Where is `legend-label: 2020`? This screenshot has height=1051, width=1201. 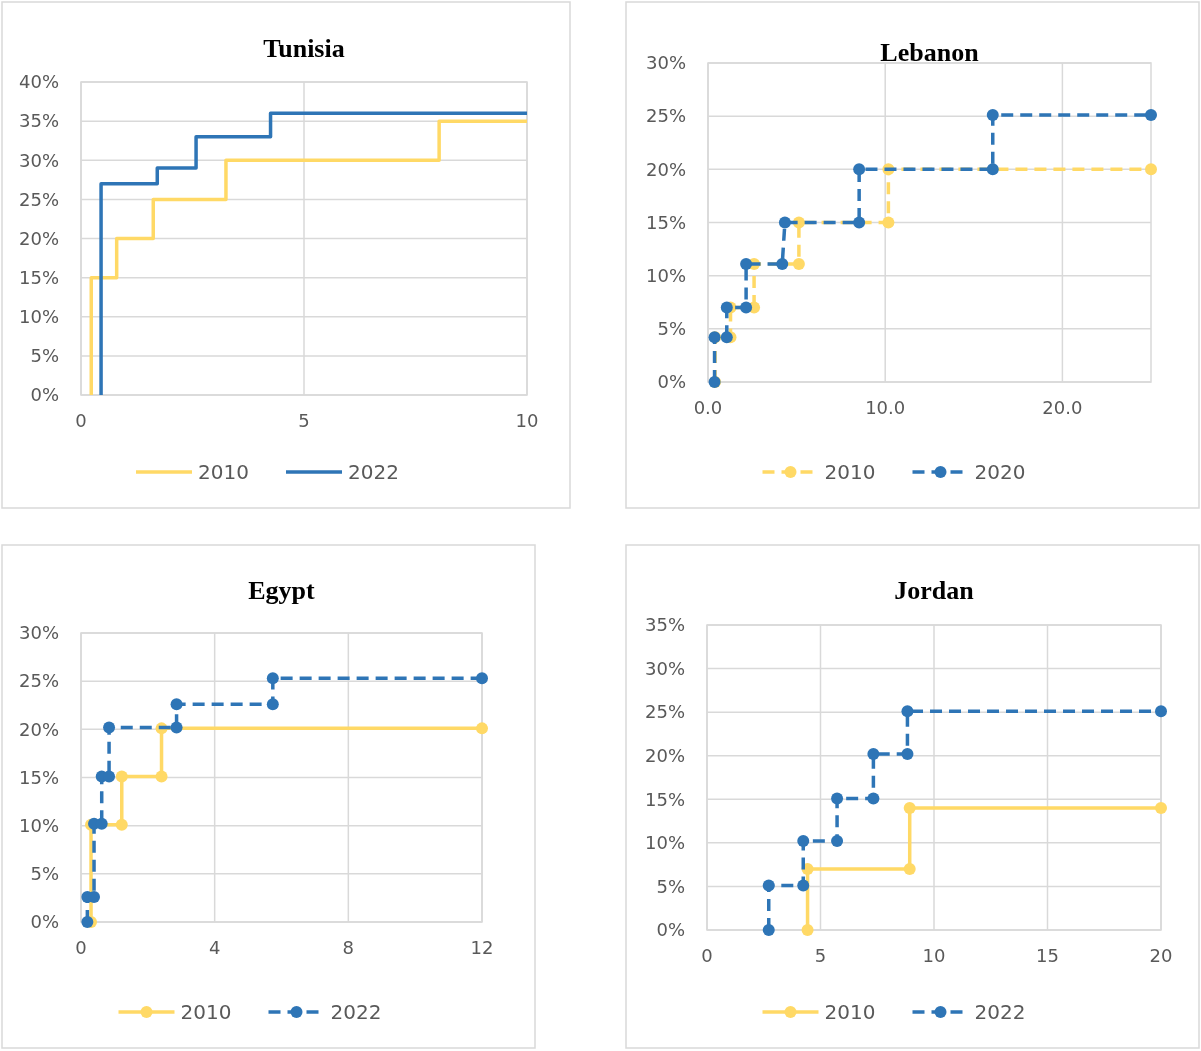
legend-label: 2020 is located at coordinates (1000, 472).